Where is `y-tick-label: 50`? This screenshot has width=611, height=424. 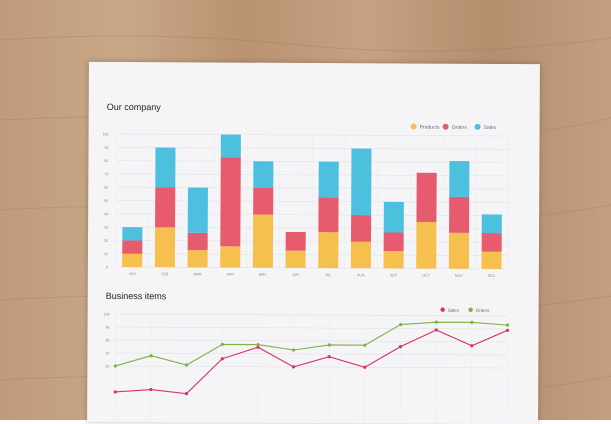 y-tick-label: 50 is located at coordinates (106, 201).